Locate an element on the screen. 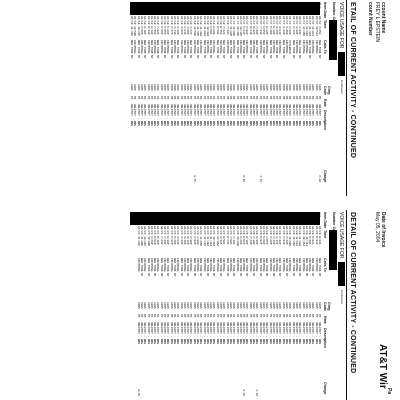 Image resolution: width=400 pixels, height=400 pixels. table-cell: 04/17 11:05P is located at coordinates (234, 26).